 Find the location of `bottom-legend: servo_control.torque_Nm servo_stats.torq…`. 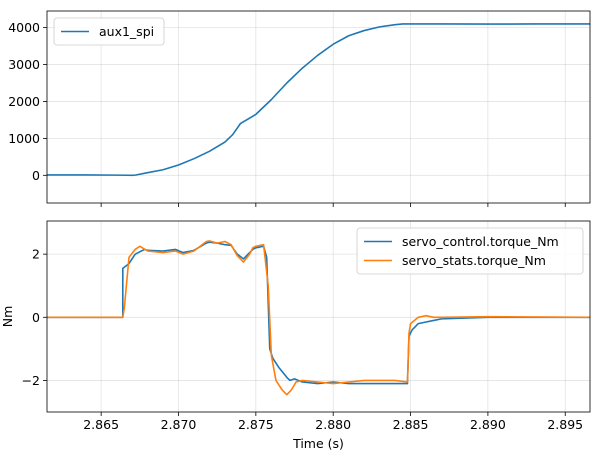

bottom-legend: servo_control.torque_Nm servo_stats.torq… is located at coordinates (470, 251).